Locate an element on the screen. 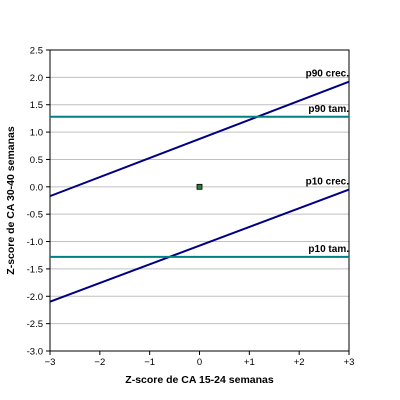 The height and width of the screenshot is (400, 400). series-label: p10 tam. is located at coordinates (328, 249).